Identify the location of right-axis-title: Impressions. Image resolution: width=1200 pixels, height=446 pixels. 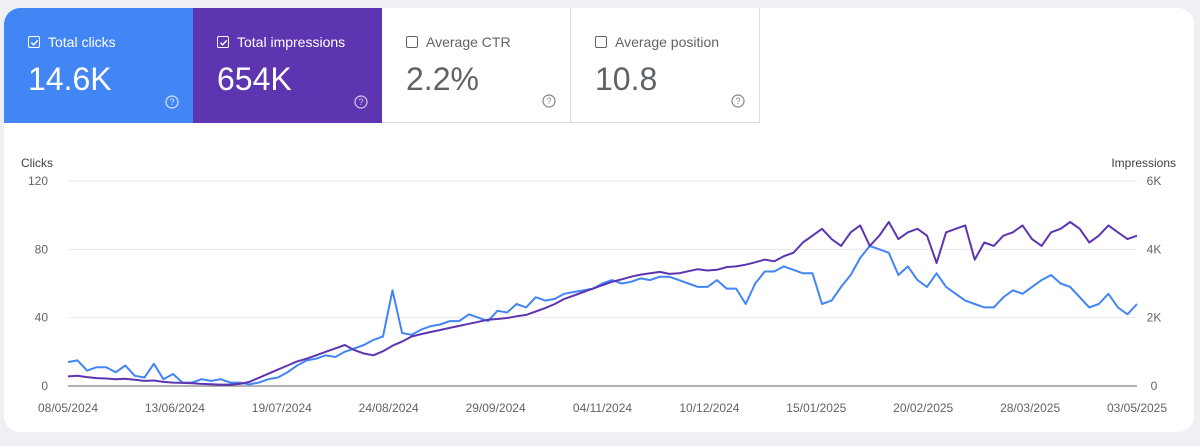
(1143, 163).